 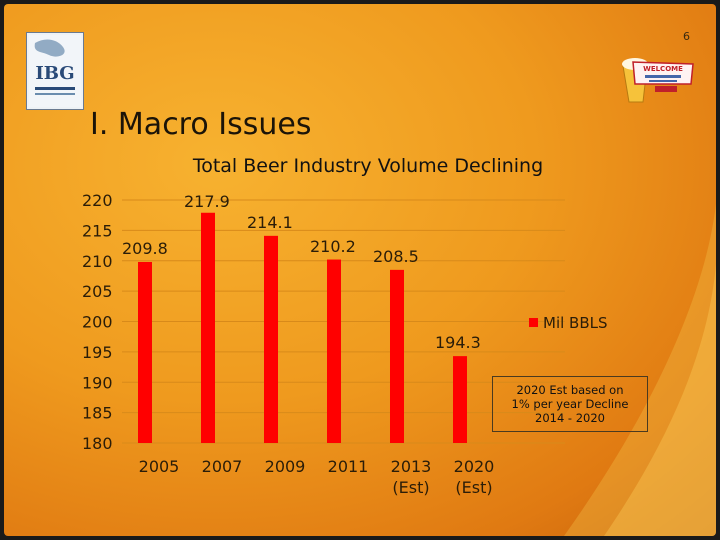 What do you see at coordinates (97, 413) in the screenshot?
I see `y-tick-label: 185` at bounding box center [97, 413].